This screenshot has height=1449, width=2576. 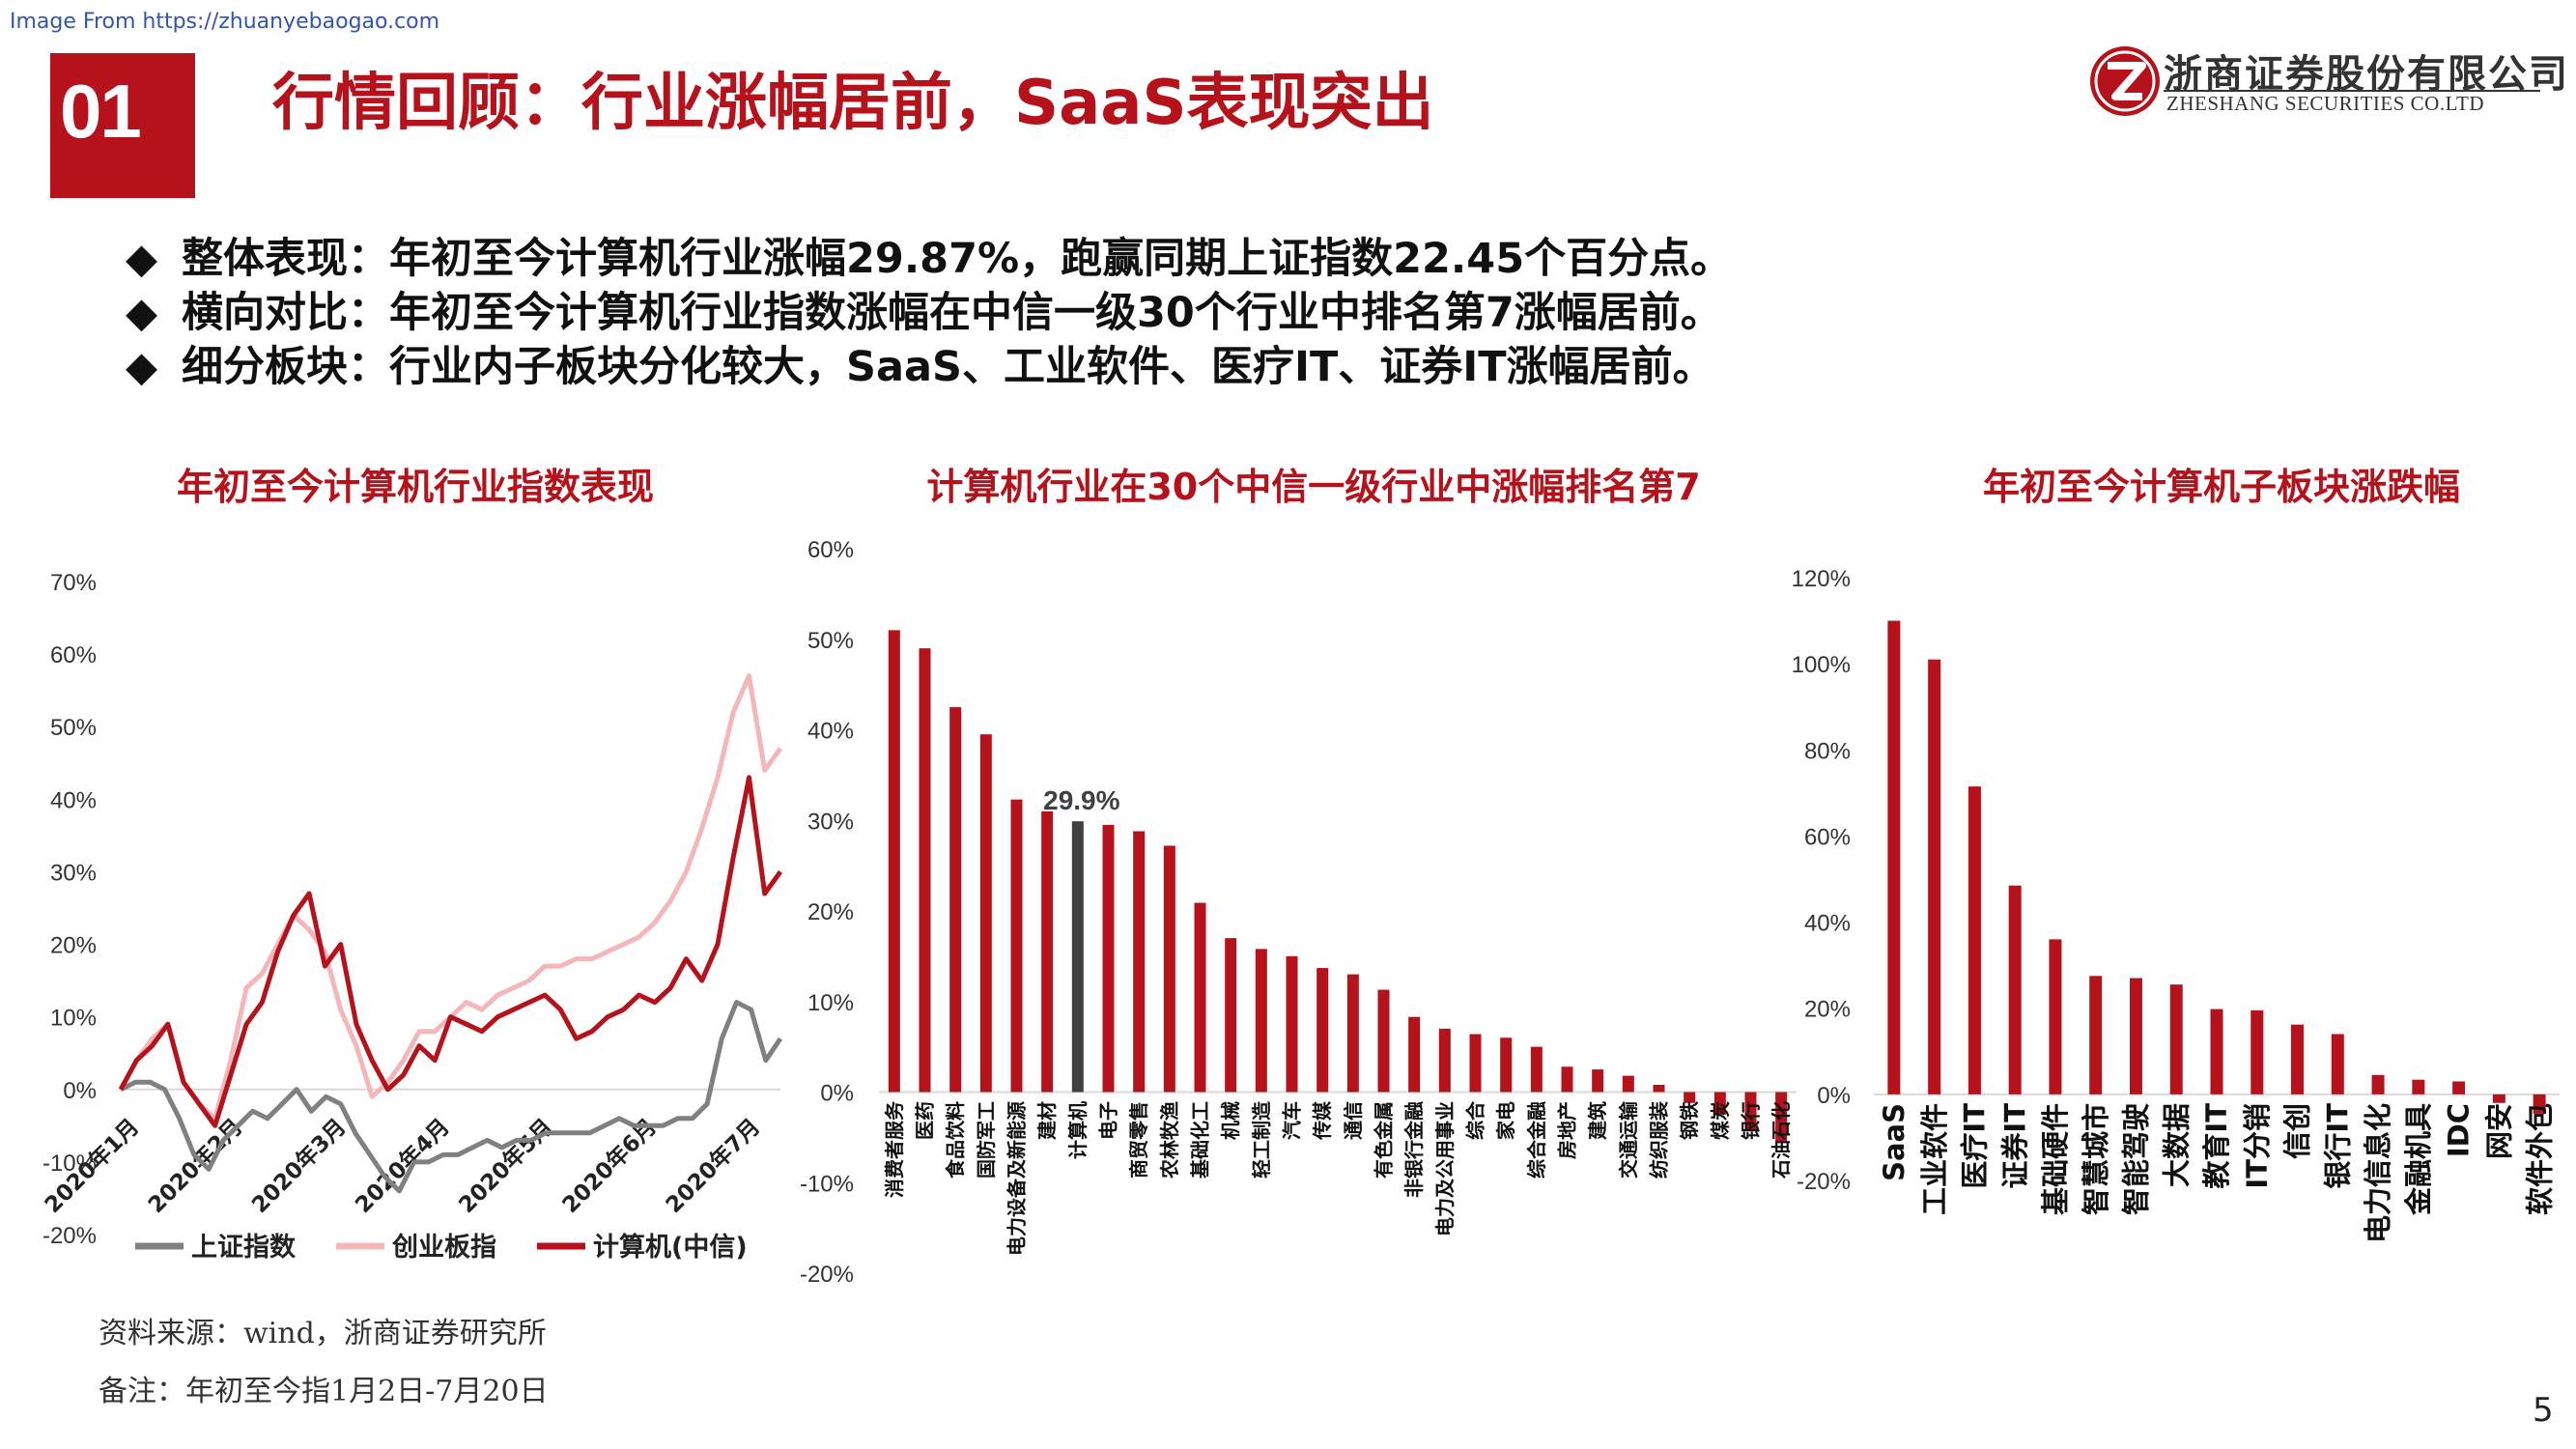 I want to click on category-label: 证券IT, so click(x=2014, y=1146).